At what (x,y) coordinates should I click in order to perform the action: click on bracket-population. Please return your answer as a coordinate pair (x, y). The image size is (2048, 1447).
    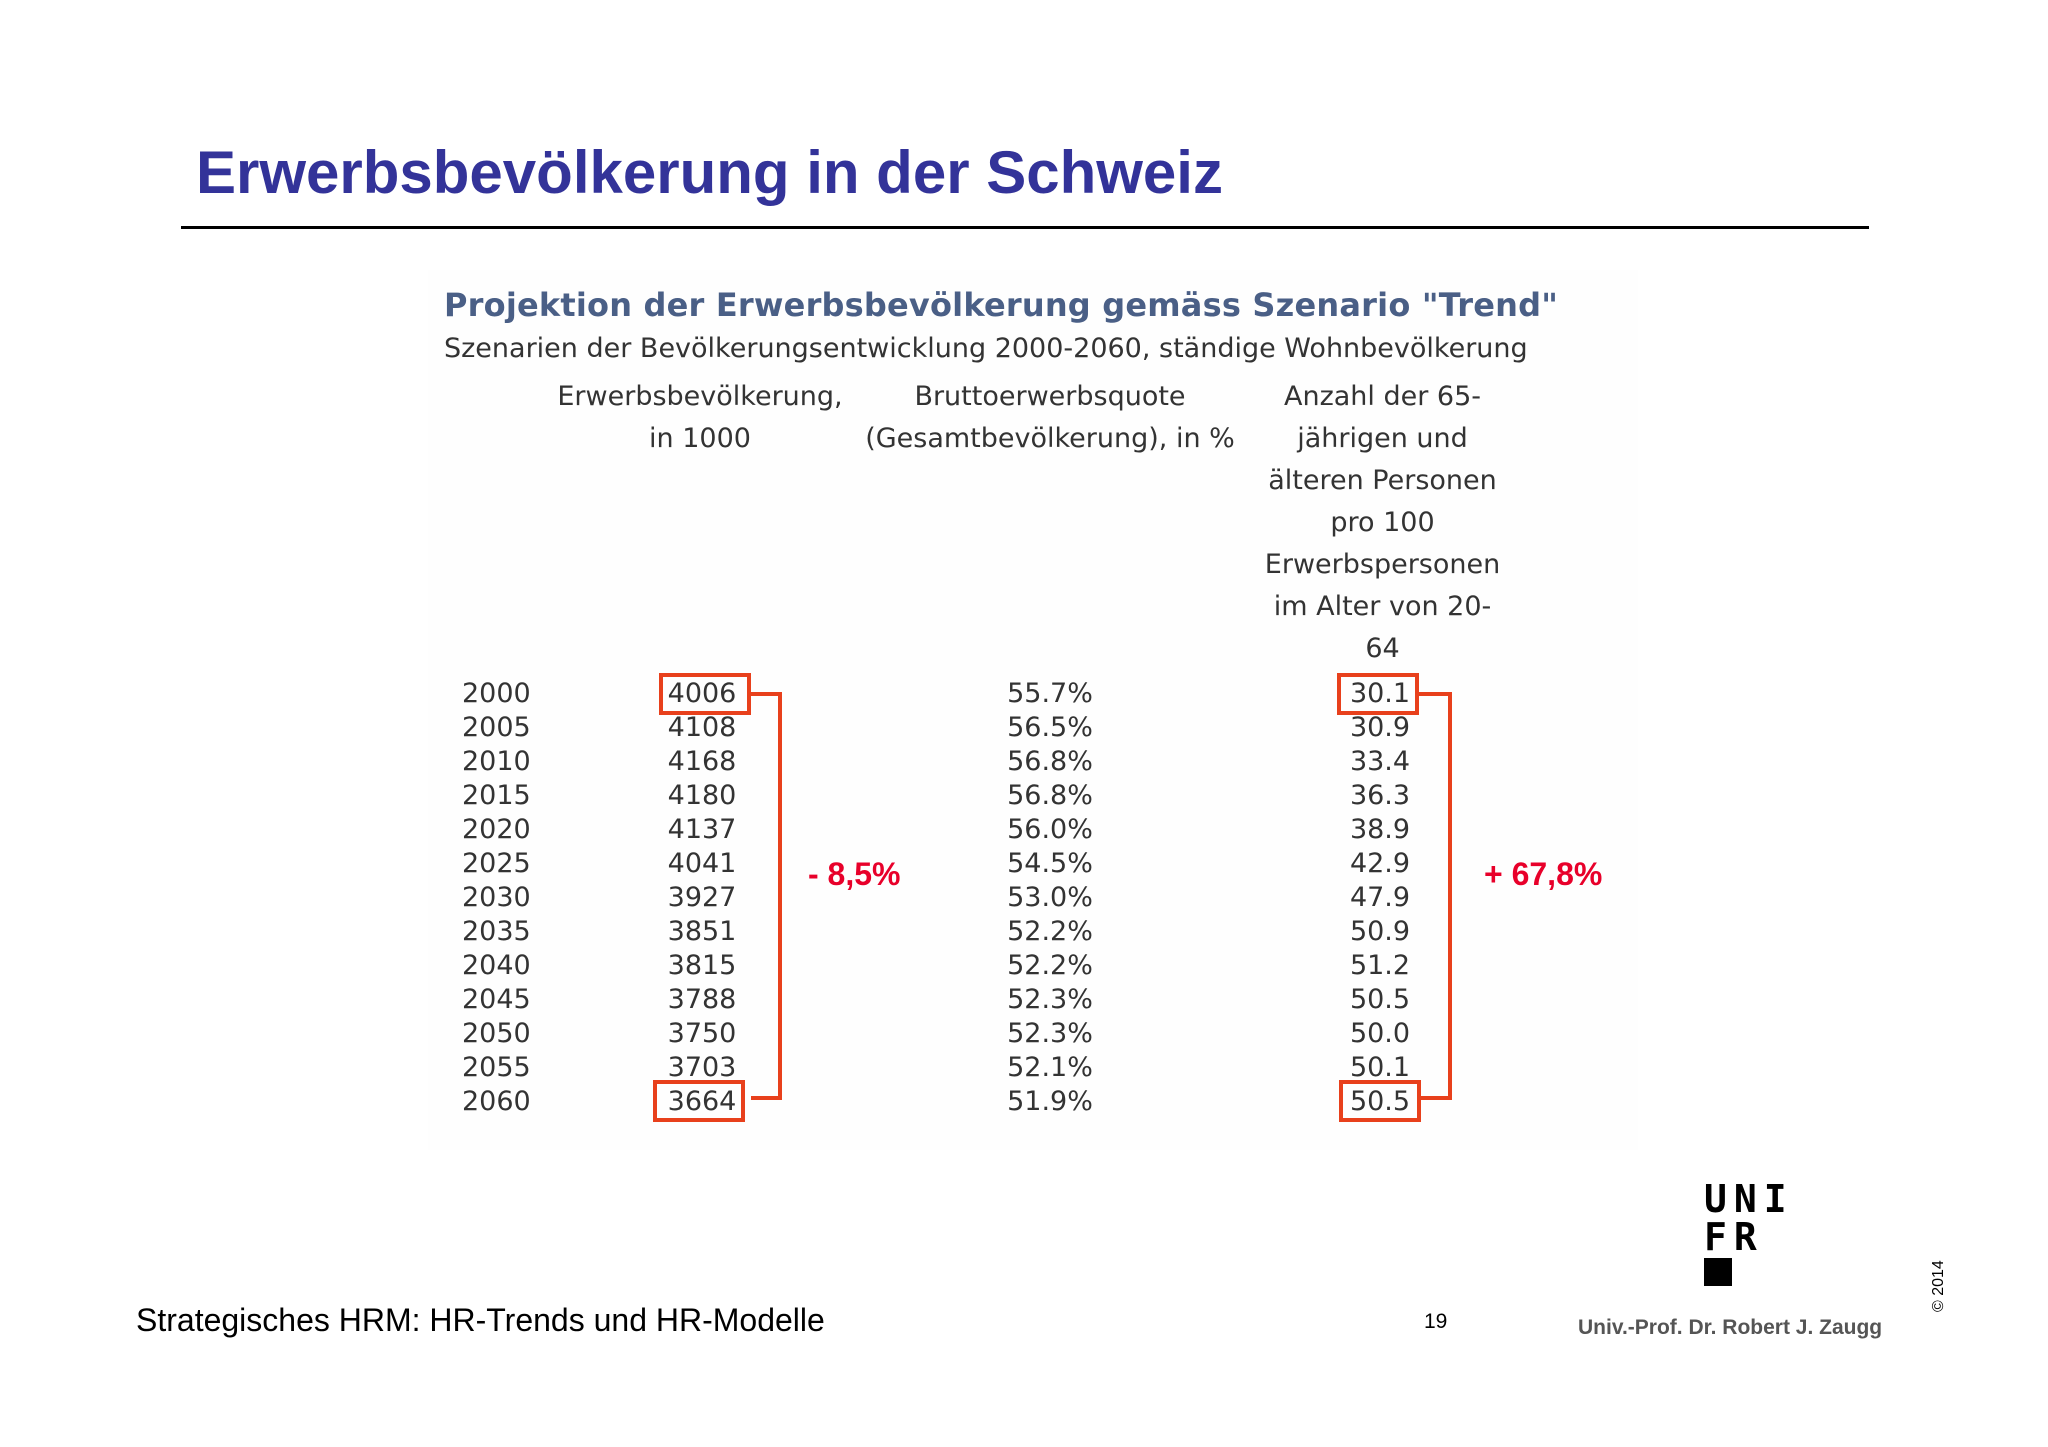
    Looking at the image, I should click on (766, 896).